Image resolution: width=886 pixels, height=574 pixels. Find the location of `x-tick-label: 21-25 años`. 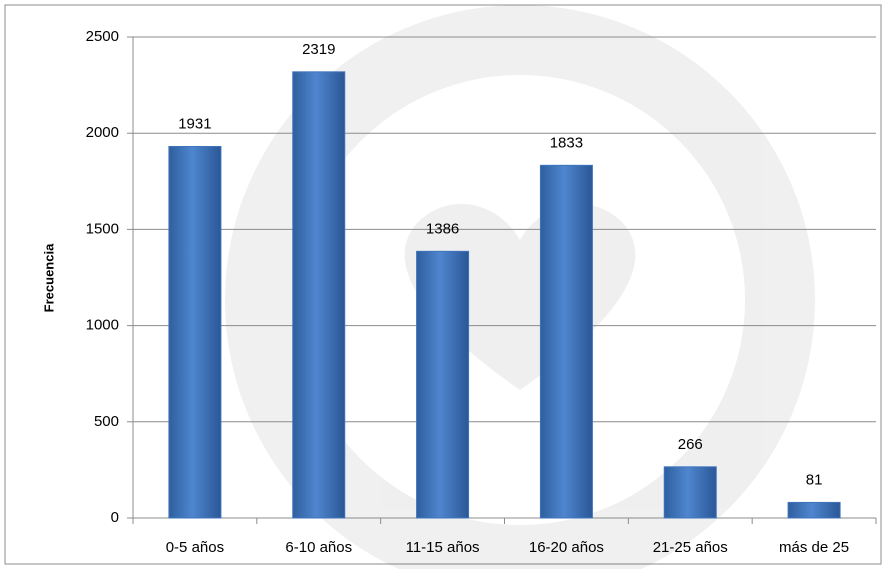

x-tick-label: 21-25 años is located at coordinates (690, 547).